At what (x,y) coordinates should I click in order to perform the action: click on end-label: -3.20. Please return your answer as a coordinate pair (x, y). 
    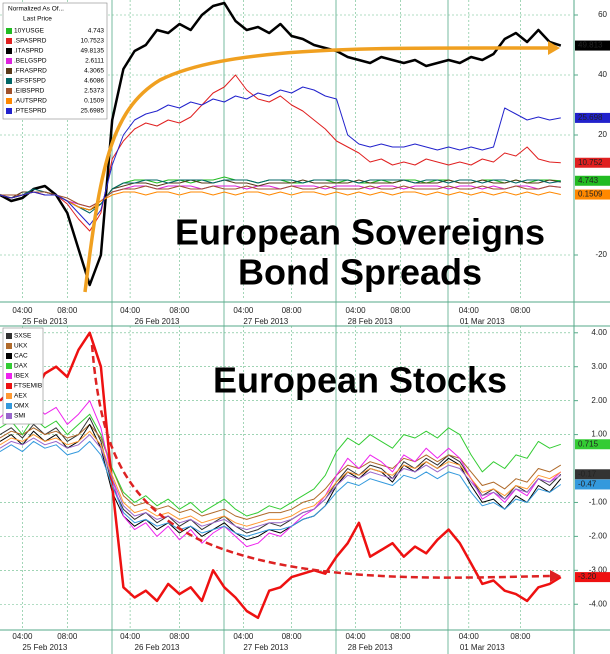
    Looking at the image, I should click on (587, 576).